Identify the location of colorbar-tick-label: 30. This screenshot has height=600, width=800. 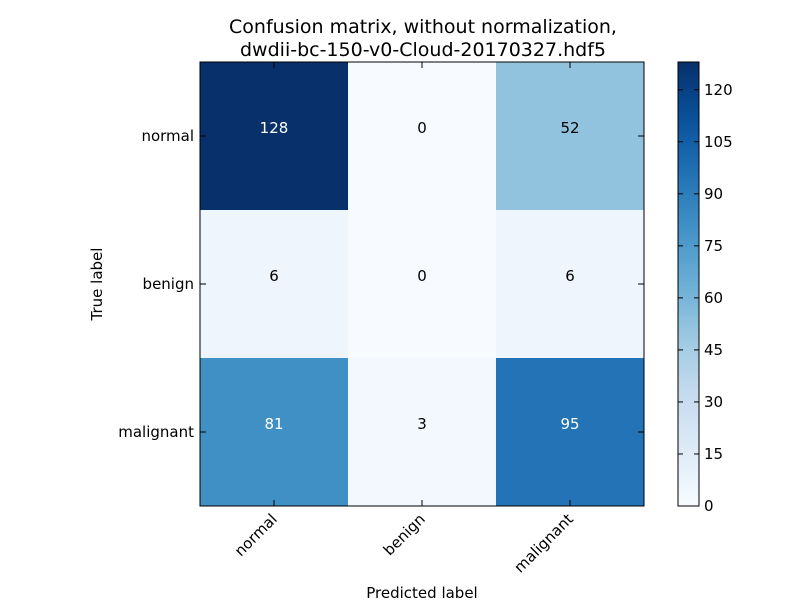
(713, 402).